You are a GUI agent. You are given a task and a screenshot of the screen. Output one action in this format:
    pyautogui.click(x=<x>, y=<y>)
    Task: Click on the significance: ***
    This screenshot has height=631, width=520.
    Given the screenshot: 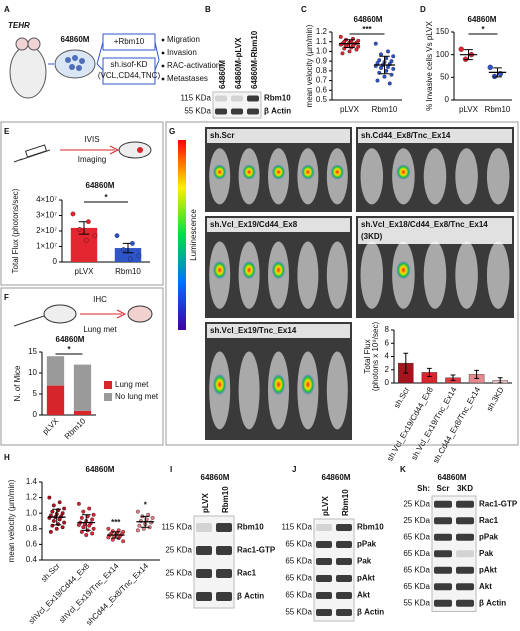 What is the action you would take?
    pyautogui.click(x=116, y=522)
    